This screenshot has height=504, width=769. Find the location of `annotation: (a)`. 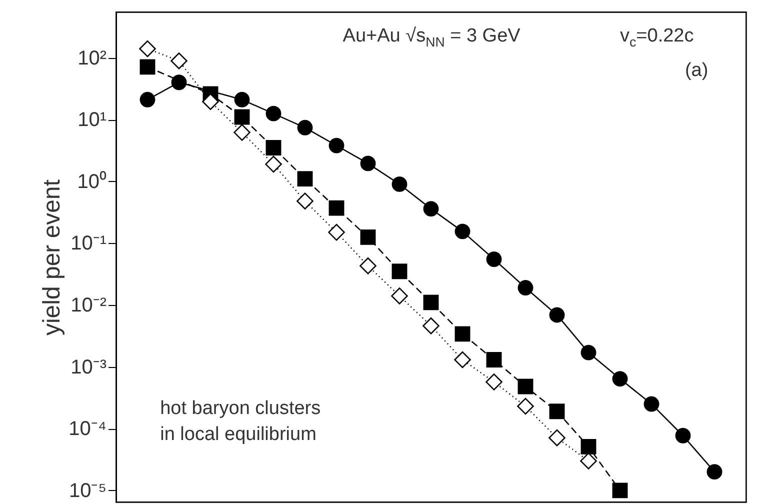

annotation: (a) is located at coordinates (696, 70).